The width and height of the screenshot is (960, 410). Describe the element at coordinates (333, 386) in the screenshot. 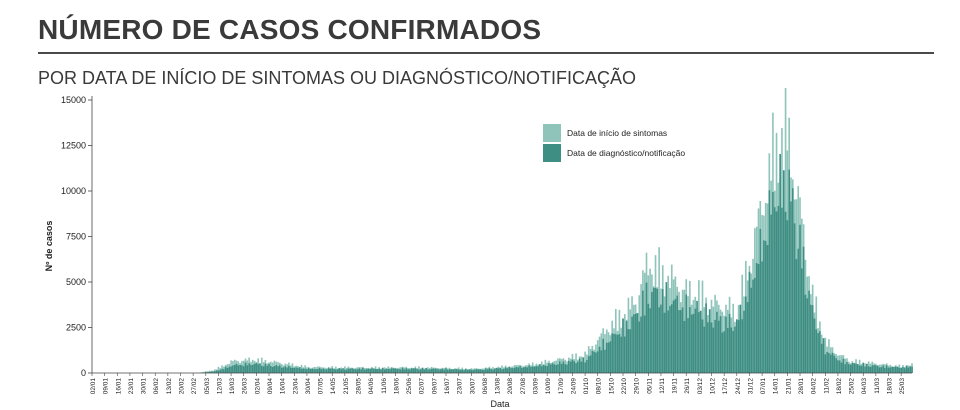

I see `x-tick-label: 14/05` at that location.